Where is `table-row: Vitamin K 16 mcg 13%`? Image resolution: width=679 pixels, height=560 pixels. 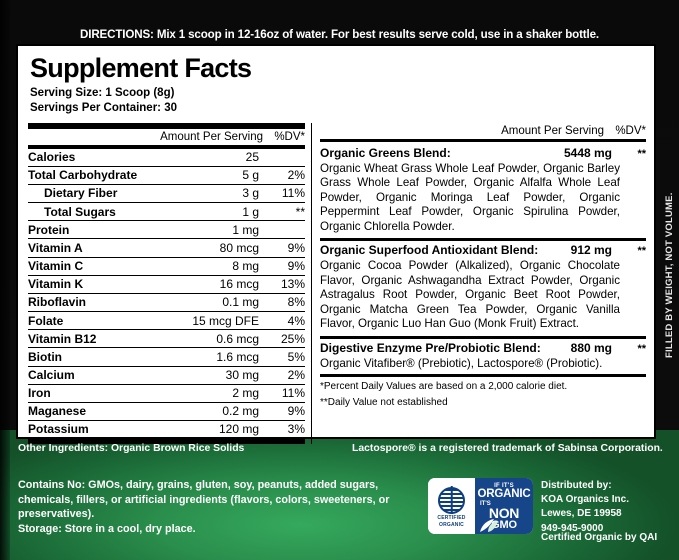 table-row: Vitamin K 16 mcg 13% is located at coordinates (166, 283).